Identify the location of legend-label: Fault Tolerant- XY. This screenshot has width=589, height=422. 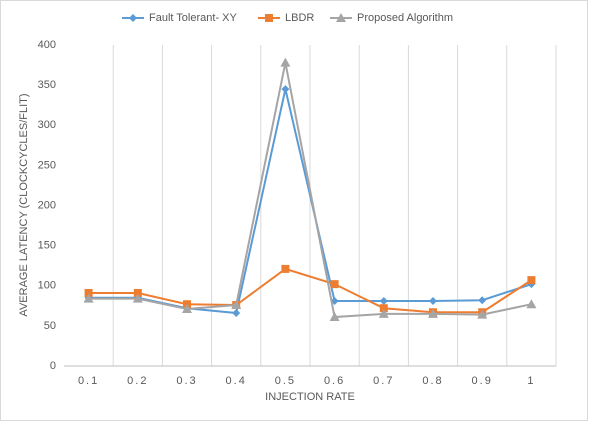
(193, 18).